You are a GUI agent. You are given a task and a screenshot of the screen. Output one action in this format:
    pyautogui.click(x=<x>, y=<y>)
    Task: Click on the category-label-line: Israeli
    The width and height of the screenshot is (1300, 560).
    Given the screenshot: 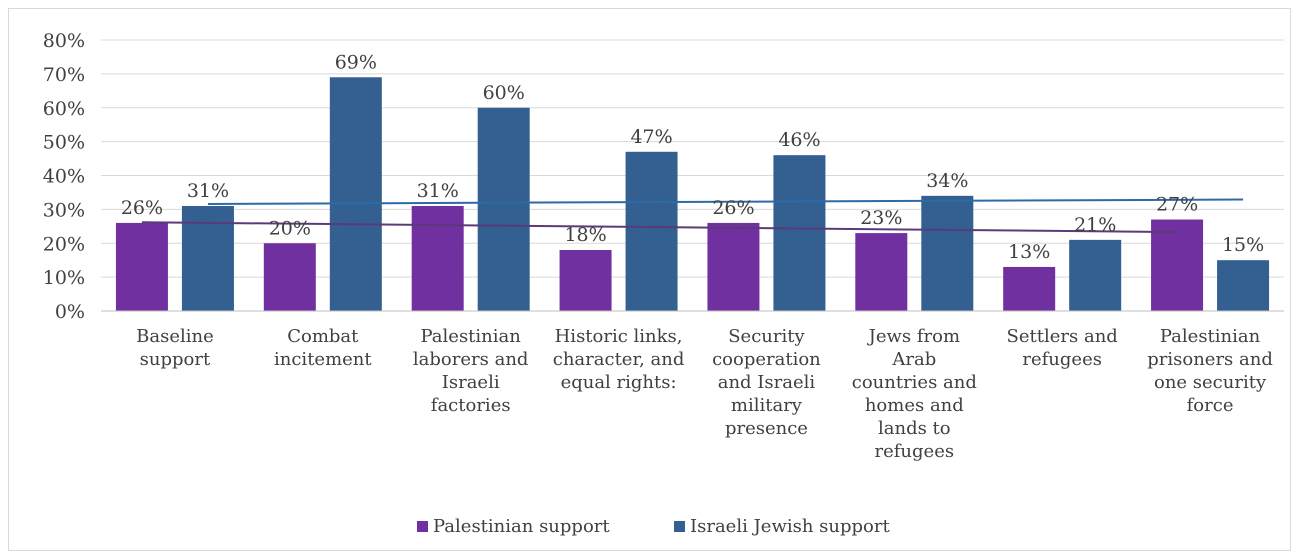 What is the action you would take?
    pyautogui.click(x=471, y=382)
    